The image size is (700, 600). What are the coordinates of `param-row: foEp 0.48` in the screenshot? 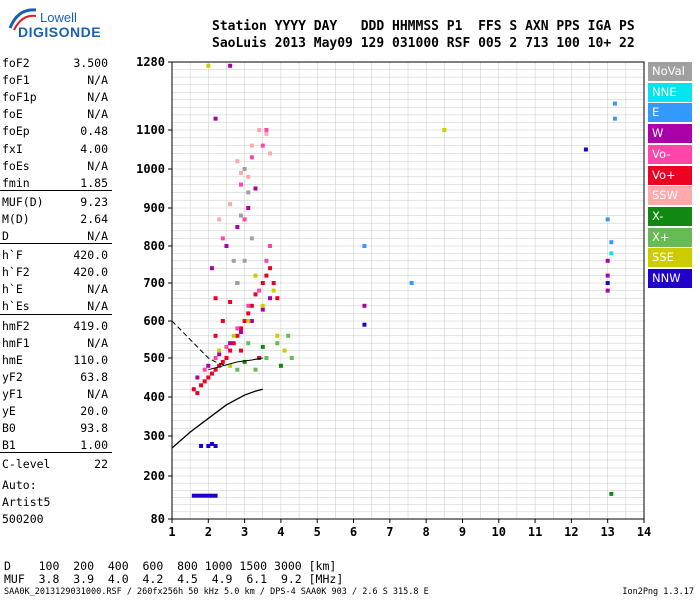 It's located at (55, 131).